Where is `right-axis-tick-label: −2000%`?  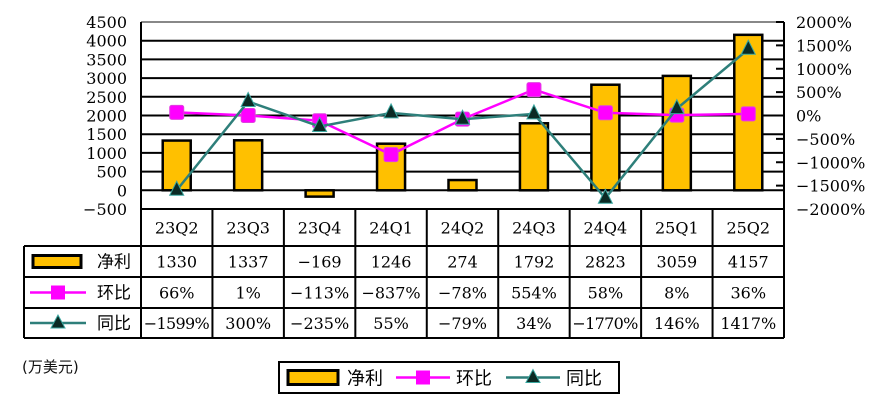
right-axis-tick-label: −2000% is located at coordinates (830, 209).